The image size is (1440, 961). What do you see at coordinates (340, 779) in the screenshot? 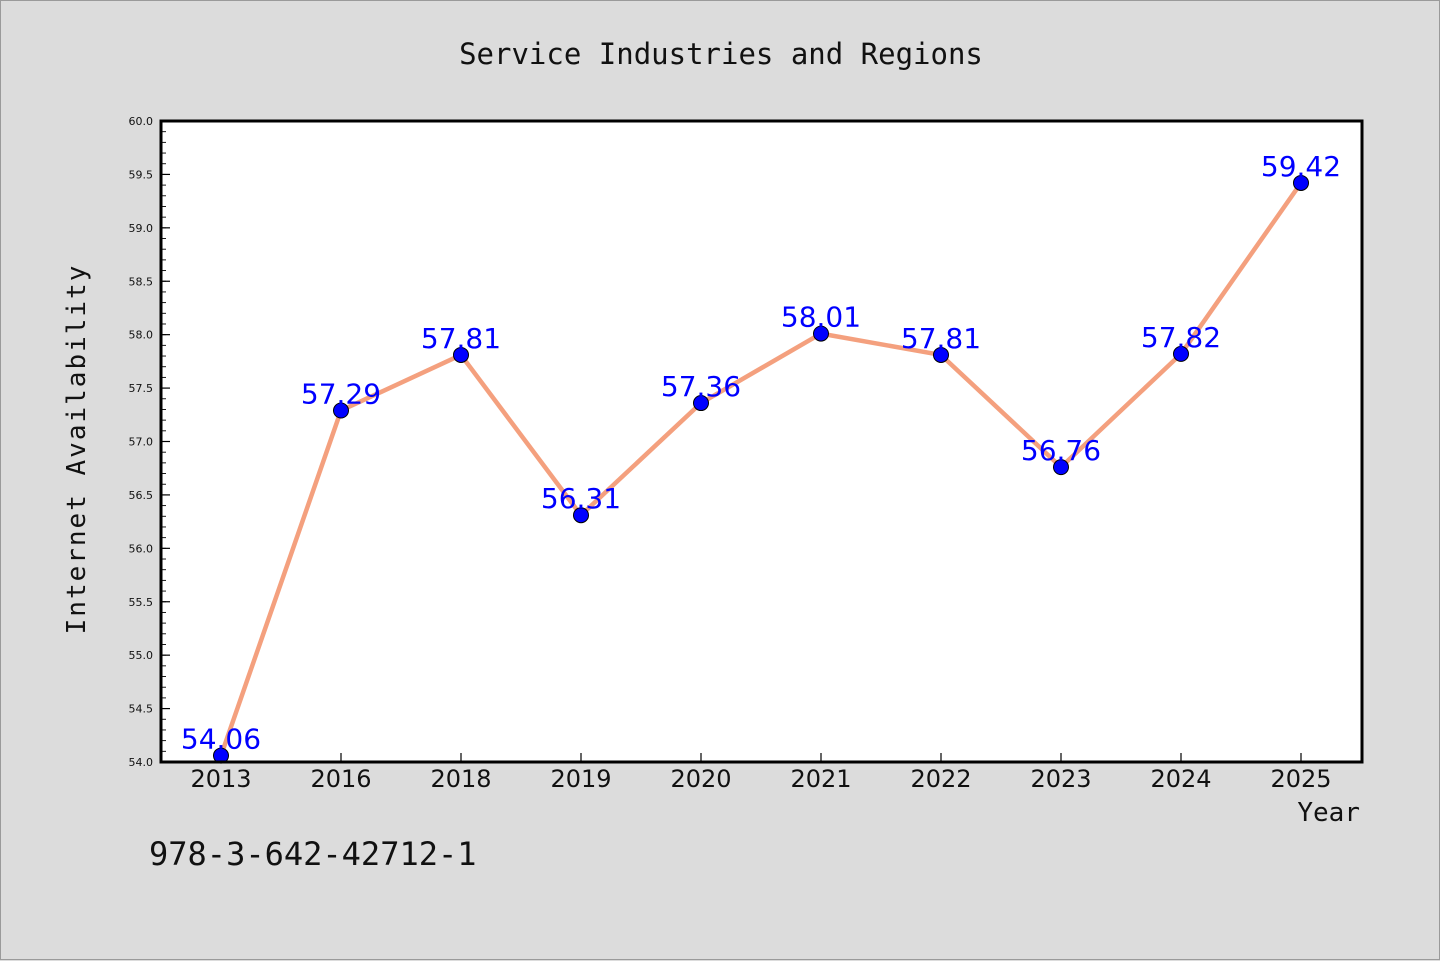
I see `x-tick-label: 2016` at bounding box center [340, 779].